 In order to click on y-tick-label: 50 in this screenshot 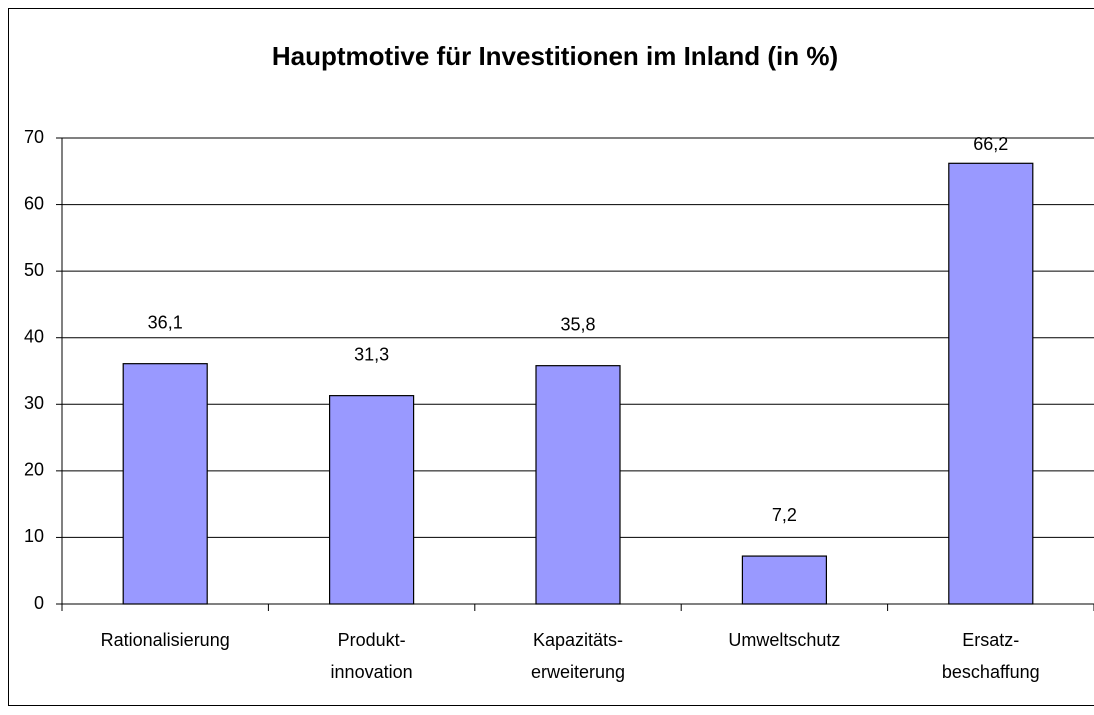, I will do `click(34, 270)`.